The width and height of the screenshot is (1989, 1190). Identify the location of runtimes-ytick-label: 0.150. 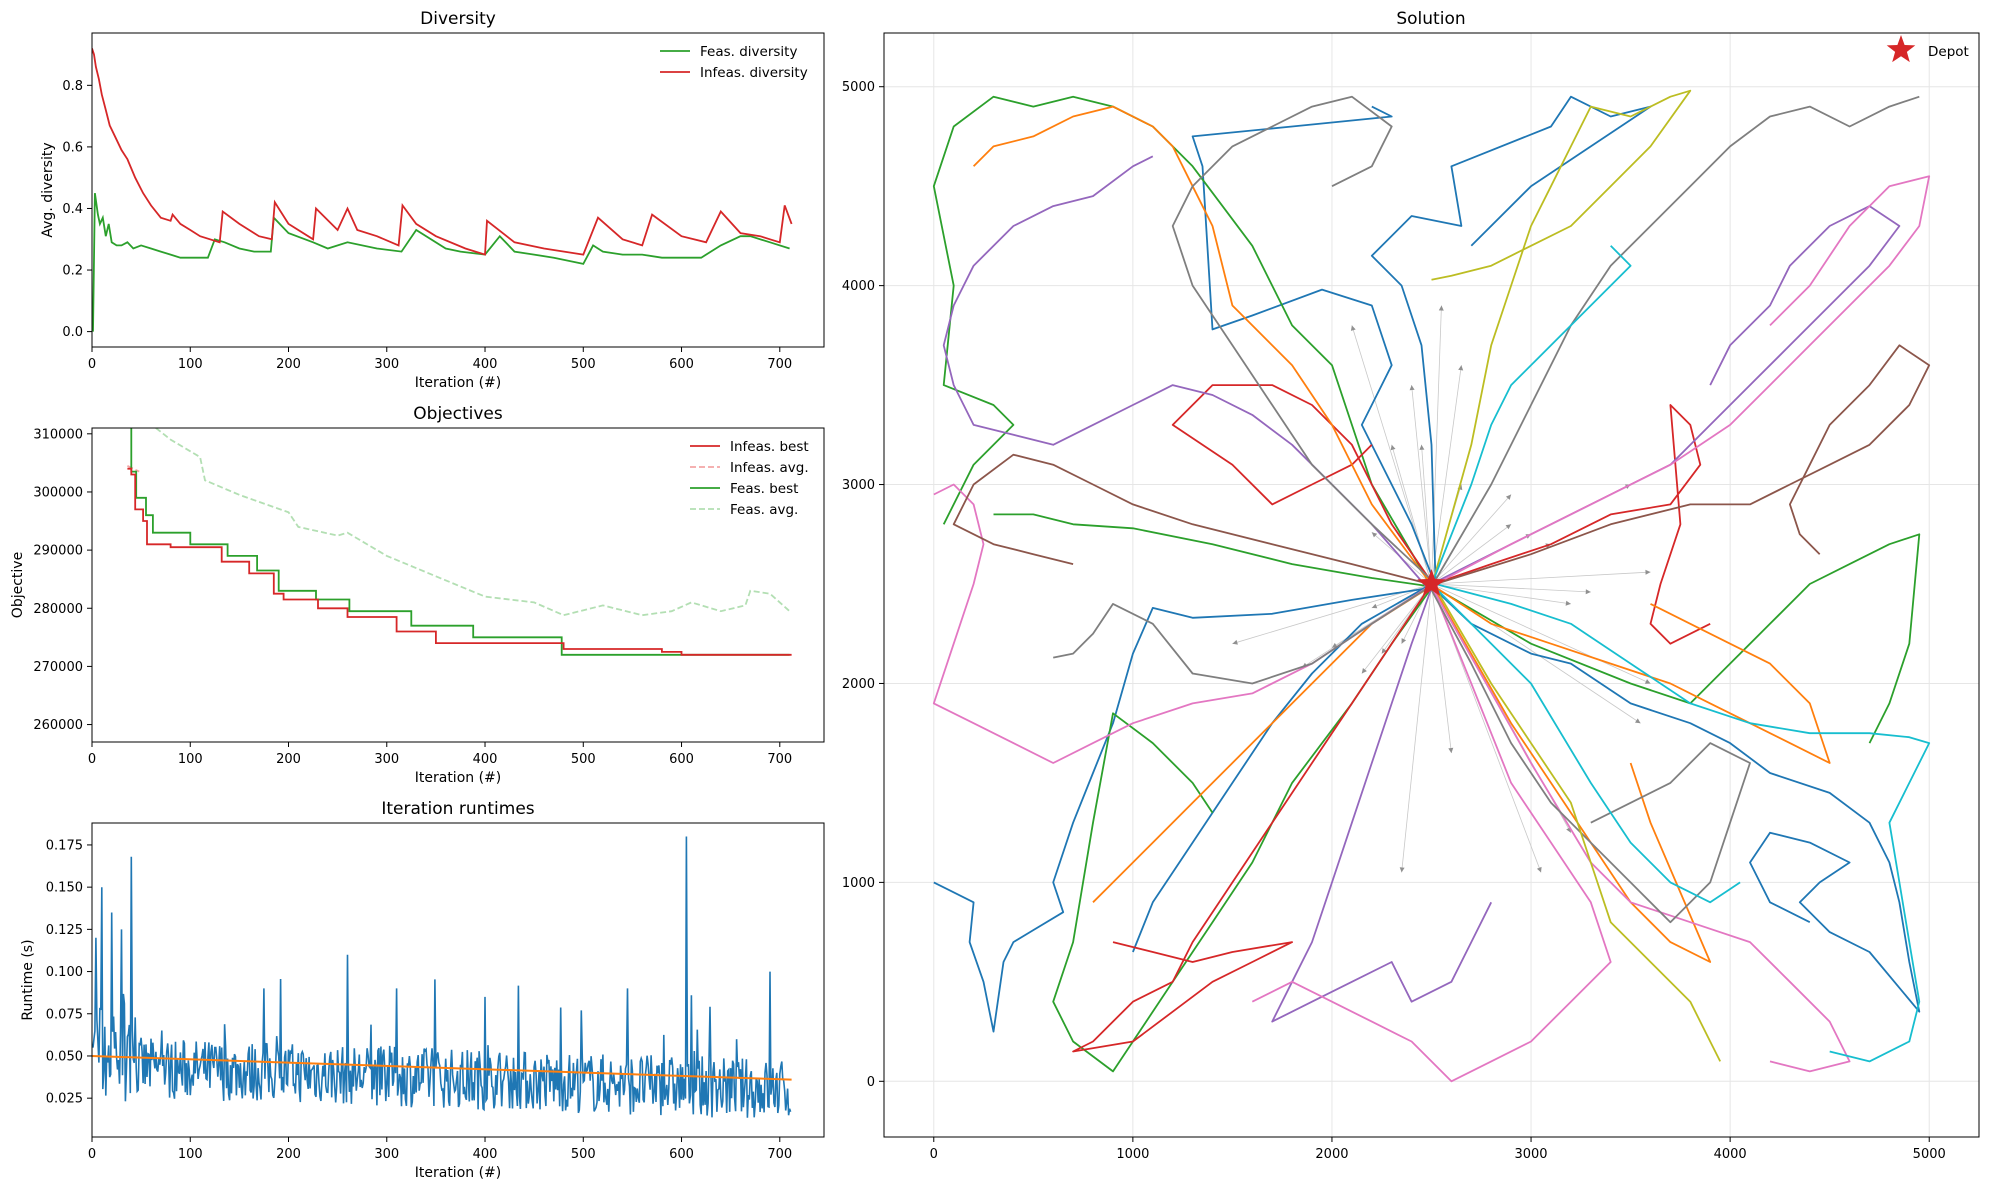
(64, 888).